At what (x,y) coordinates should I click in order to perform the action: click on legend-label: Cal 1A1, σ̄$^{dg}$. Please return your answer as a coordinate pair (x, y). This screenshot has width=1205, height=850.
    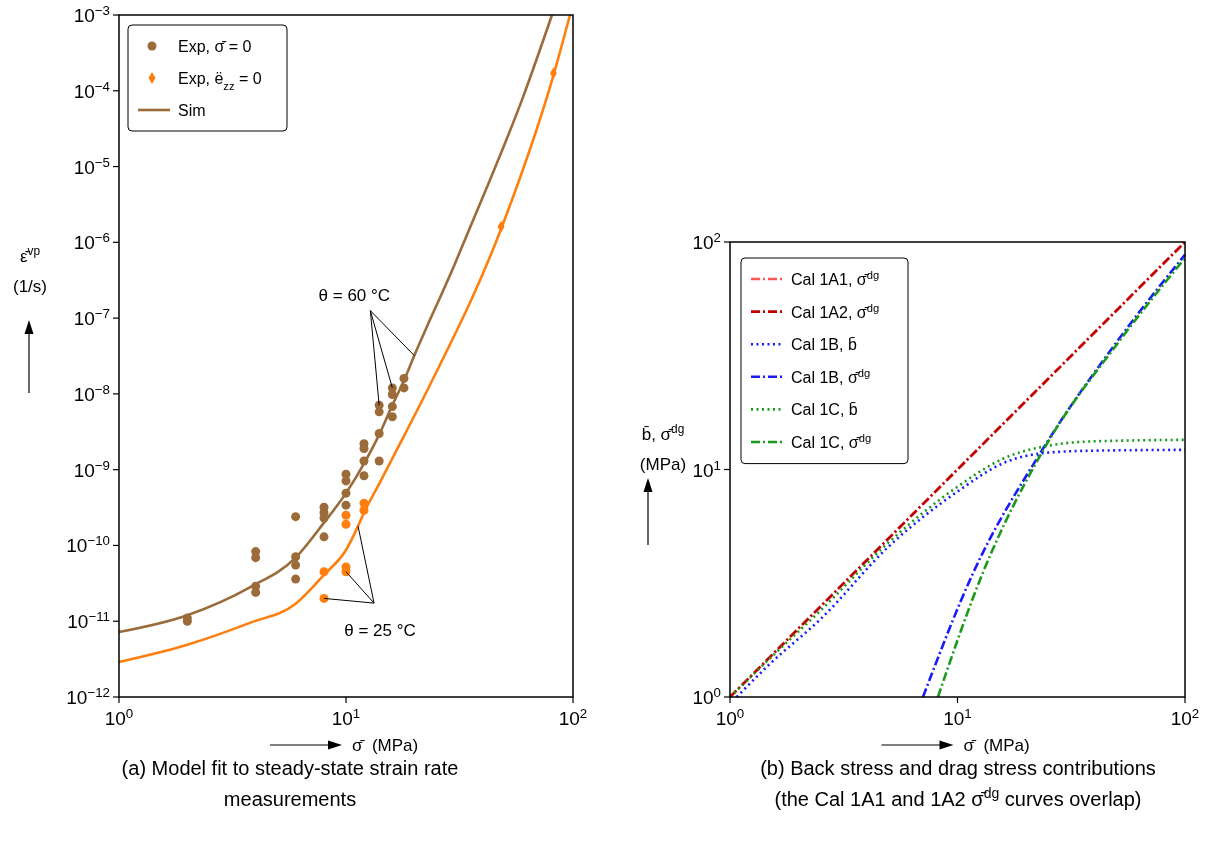
    Looking at the image, I should click on (835, 278).